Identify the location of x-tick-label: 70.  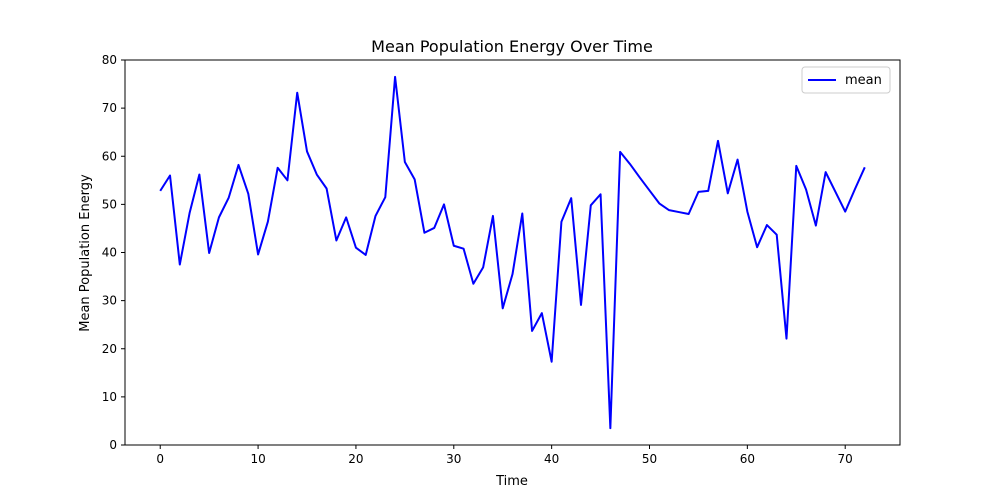
(845, 459).